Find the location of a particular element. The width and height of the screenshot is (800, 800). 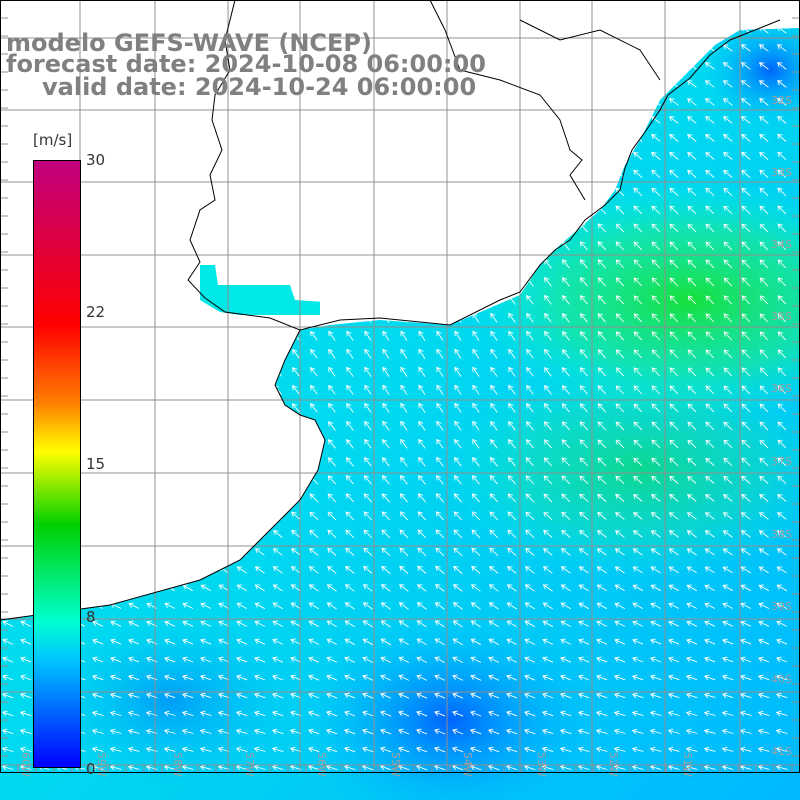

lon-label: 53W is located at coordinates (541, 764).